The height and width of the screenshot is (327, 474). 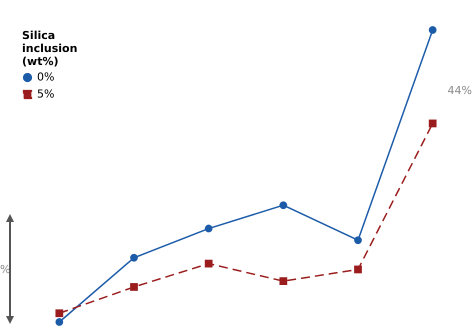 I want to click on annotation: 44%, so click(x=460, y=90).